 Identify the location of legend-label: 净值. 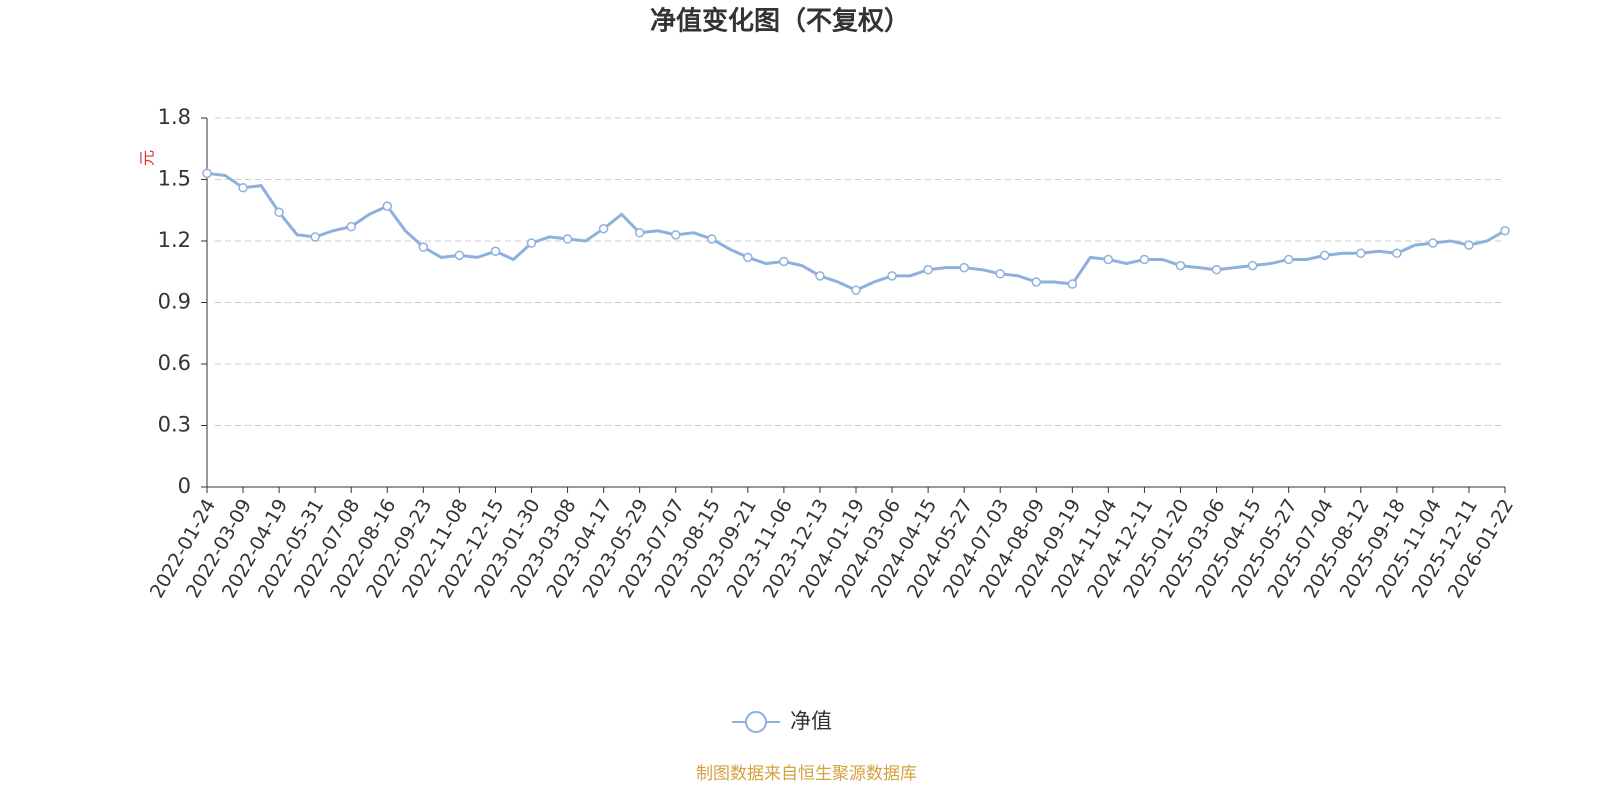
(811, 721).